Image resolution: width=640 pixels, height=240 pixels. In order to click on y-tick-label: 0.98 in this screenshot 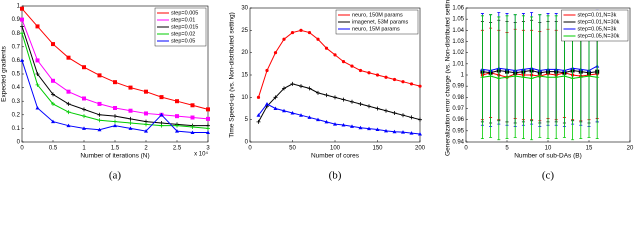, I will do `click(458, 98)`.